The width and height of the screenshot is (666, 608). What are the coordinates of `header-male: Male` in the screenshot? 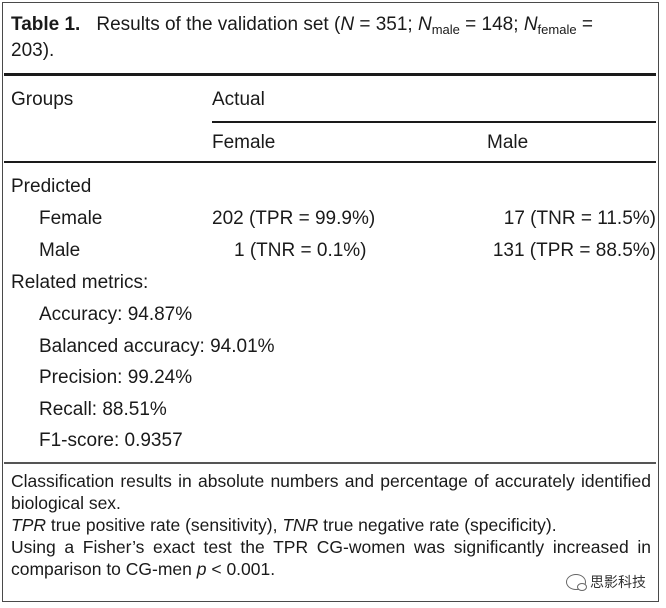 It's located at (508, 142).